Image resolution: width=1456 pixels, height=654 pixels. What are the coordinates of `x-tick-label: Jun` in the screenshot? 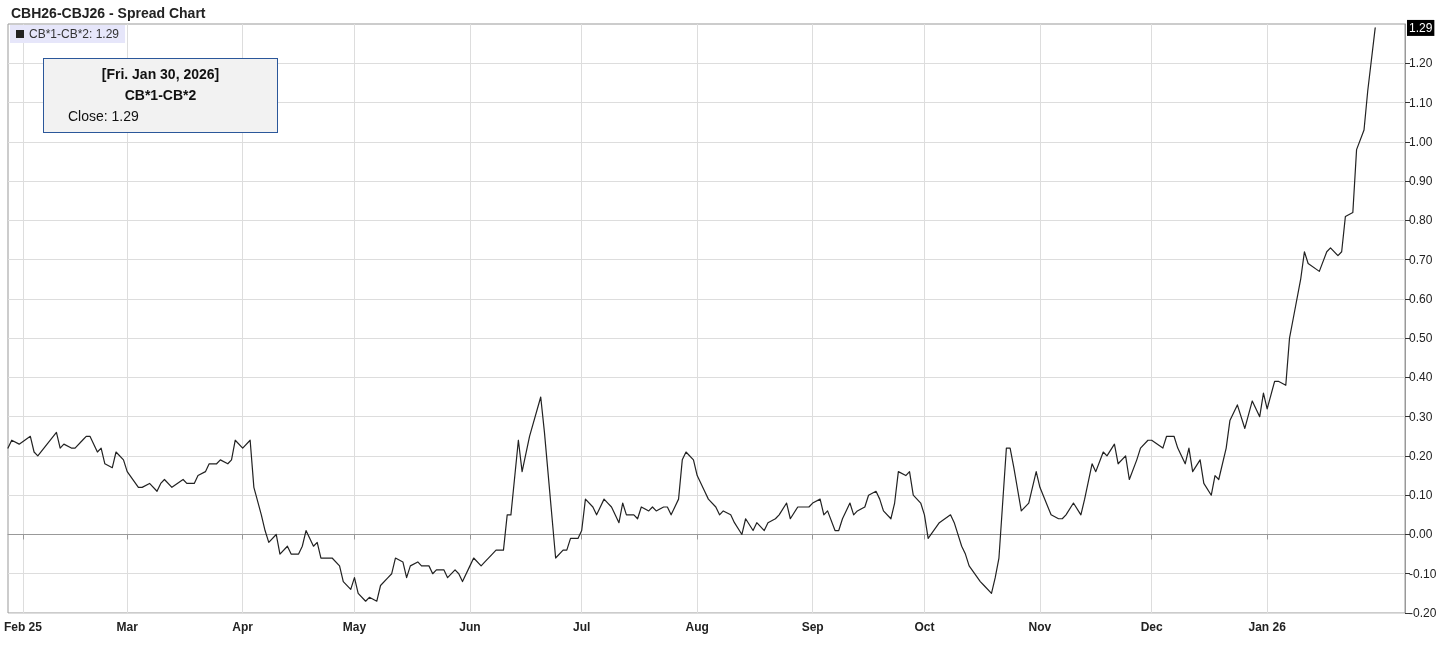 It's located at (470, 627).